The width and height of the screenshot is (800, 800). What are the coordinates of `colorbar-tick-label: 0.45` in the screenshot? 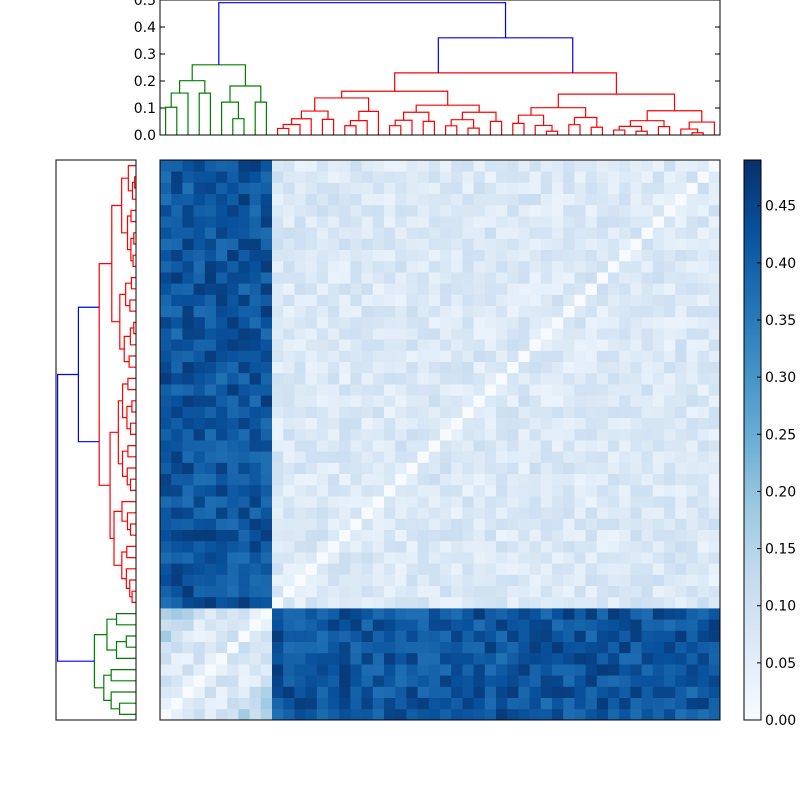 It's located at (780, 207).